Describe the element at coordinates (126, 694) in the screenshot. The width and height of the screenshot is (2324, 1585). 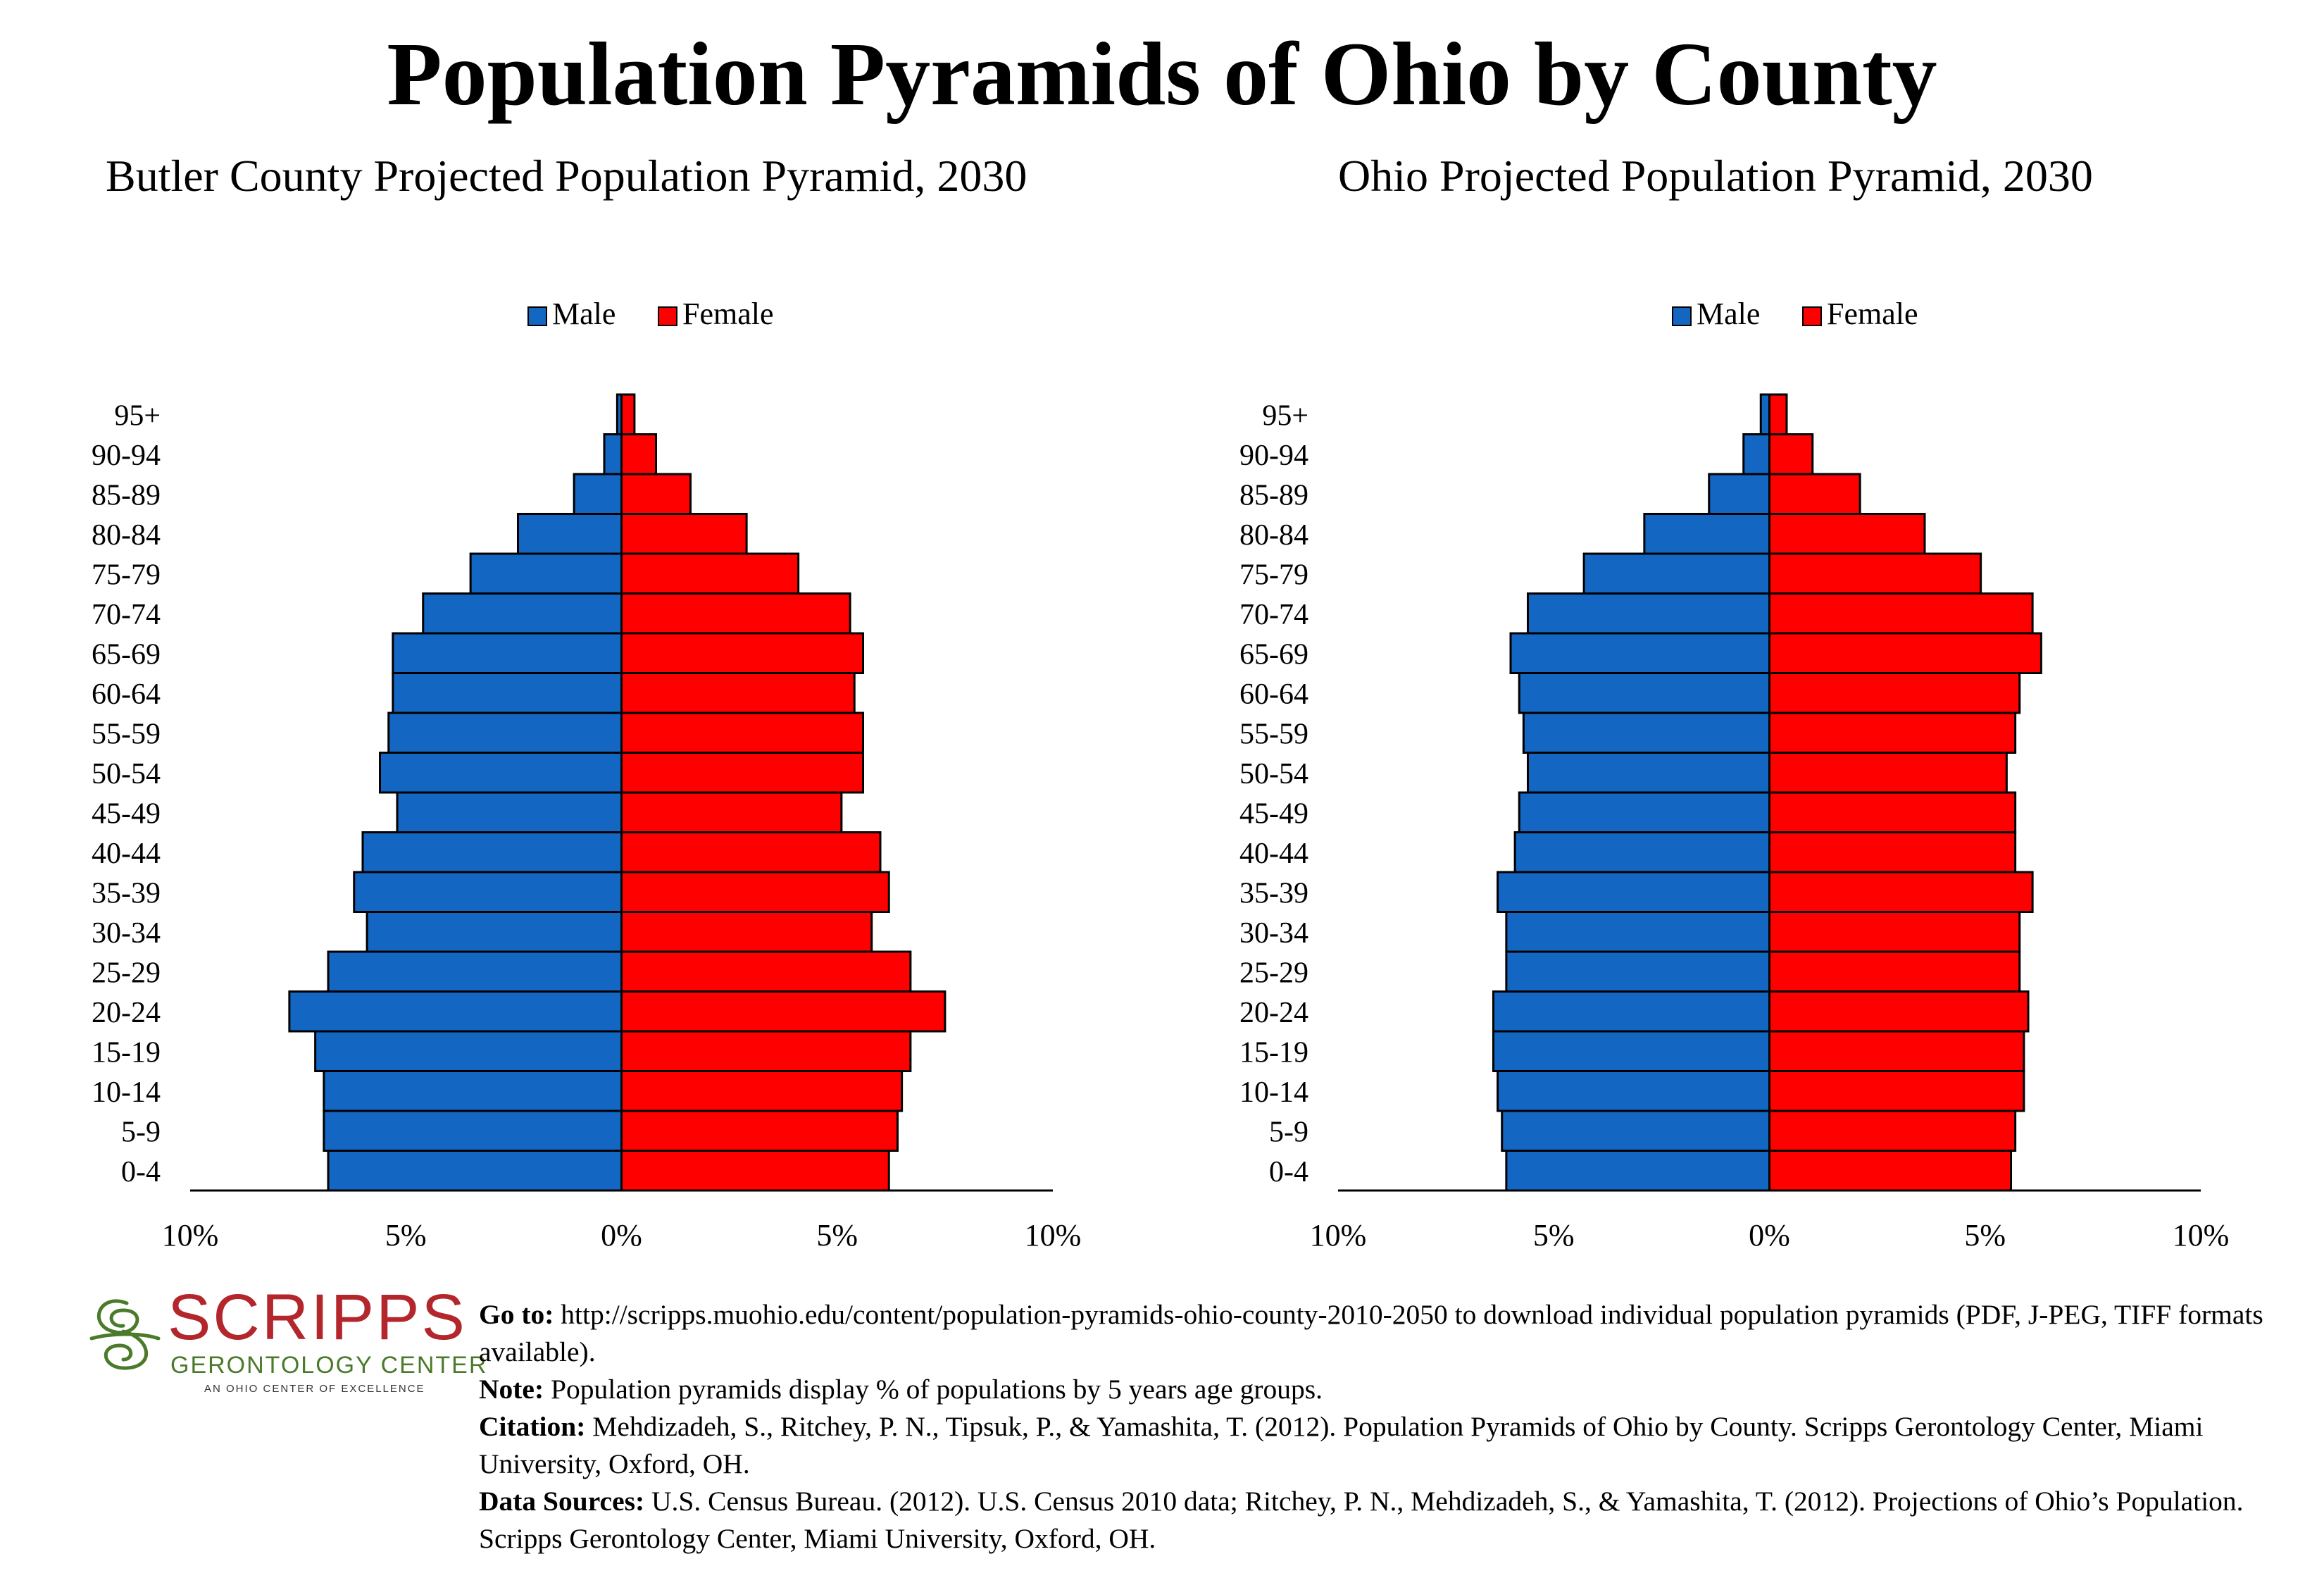
I see `category-label: 60-64` at that location.